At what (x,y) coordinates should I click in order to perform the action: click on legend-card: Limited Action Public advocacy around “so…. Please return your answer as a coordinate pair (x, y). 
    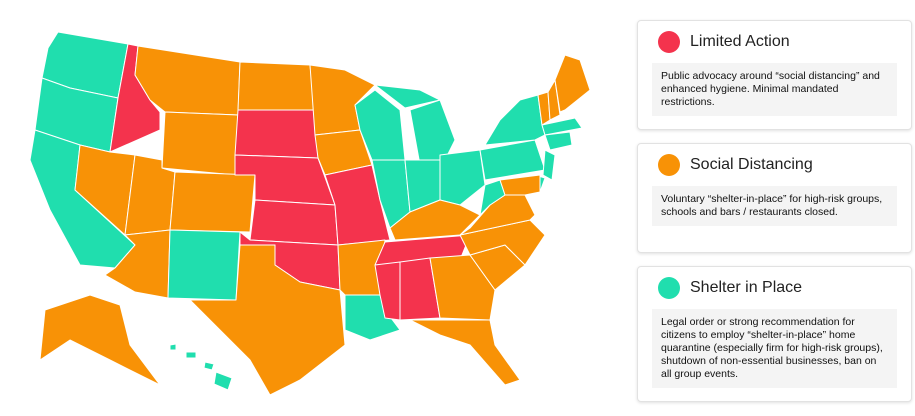
    Looking at the image, I should click on (774, 75).